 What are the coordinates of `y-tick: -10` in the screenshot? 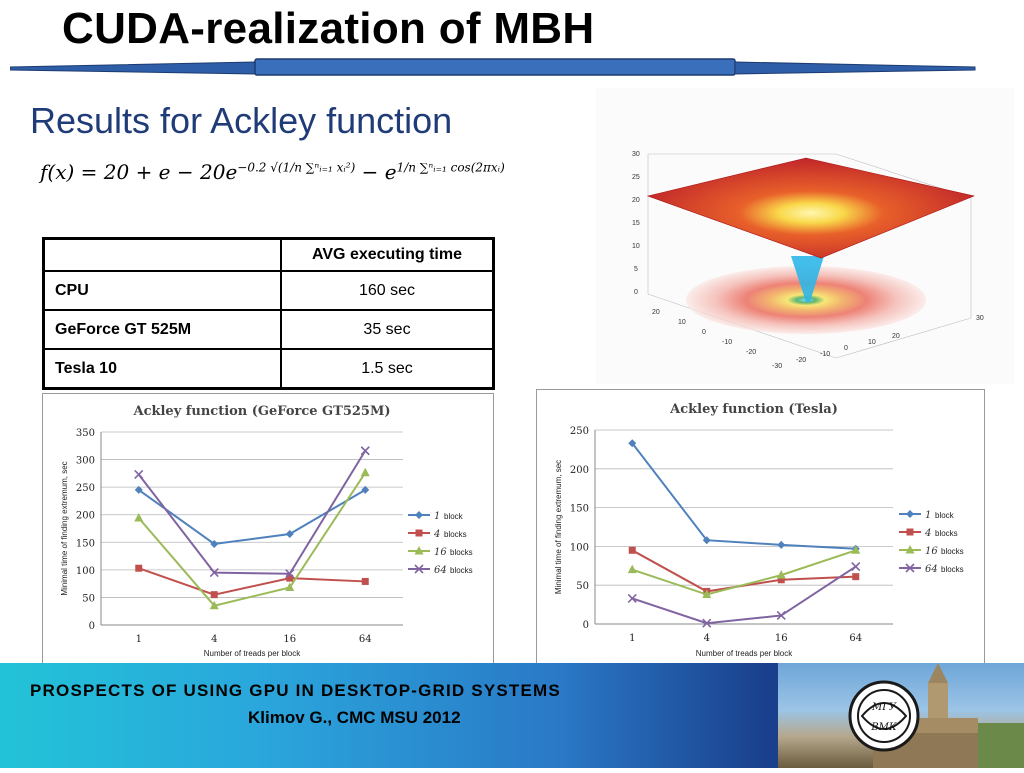 It's located at (727, 342).